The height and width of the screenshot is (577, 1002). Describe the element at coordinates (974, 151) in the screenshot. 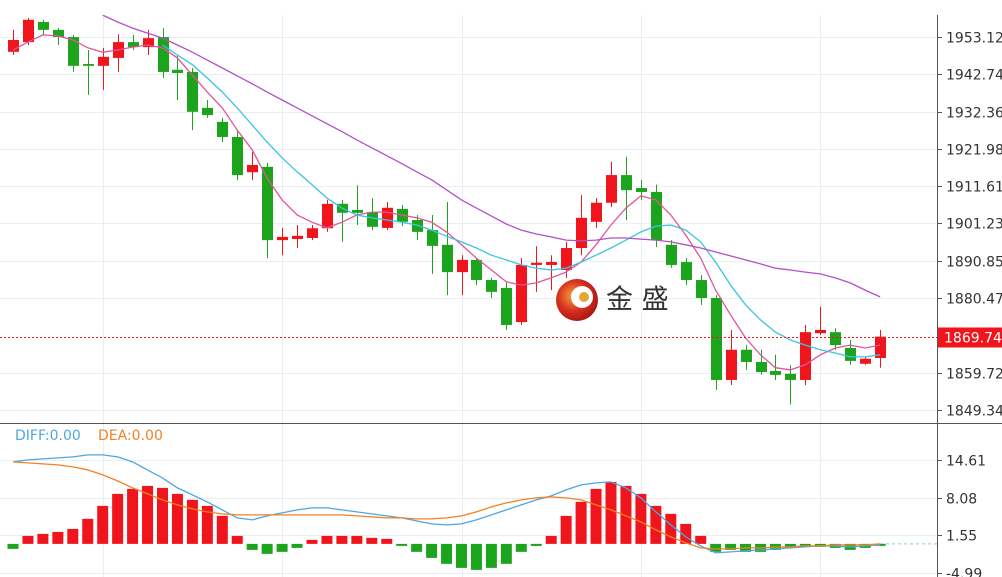

I see `y-tick-label: 1921.98` at that location.